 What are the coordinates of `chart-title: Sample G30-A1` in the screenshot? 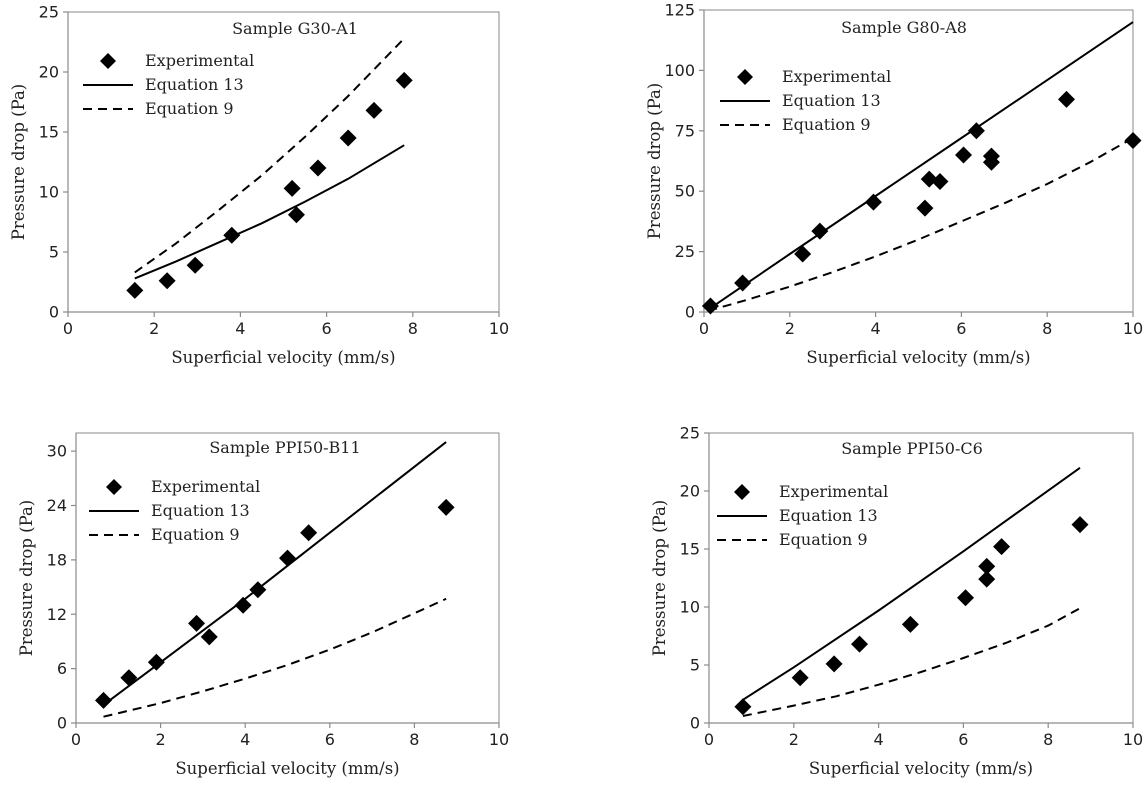 It's located at (295, 28).